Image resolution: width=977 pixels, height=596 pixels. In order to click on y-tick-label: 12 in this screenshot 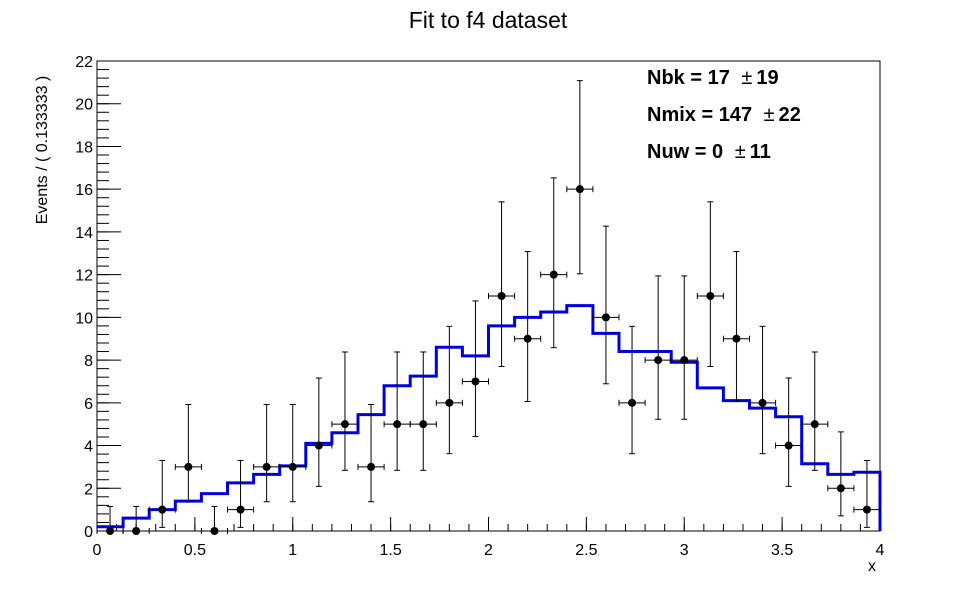, I will do `click(84, 276)`.